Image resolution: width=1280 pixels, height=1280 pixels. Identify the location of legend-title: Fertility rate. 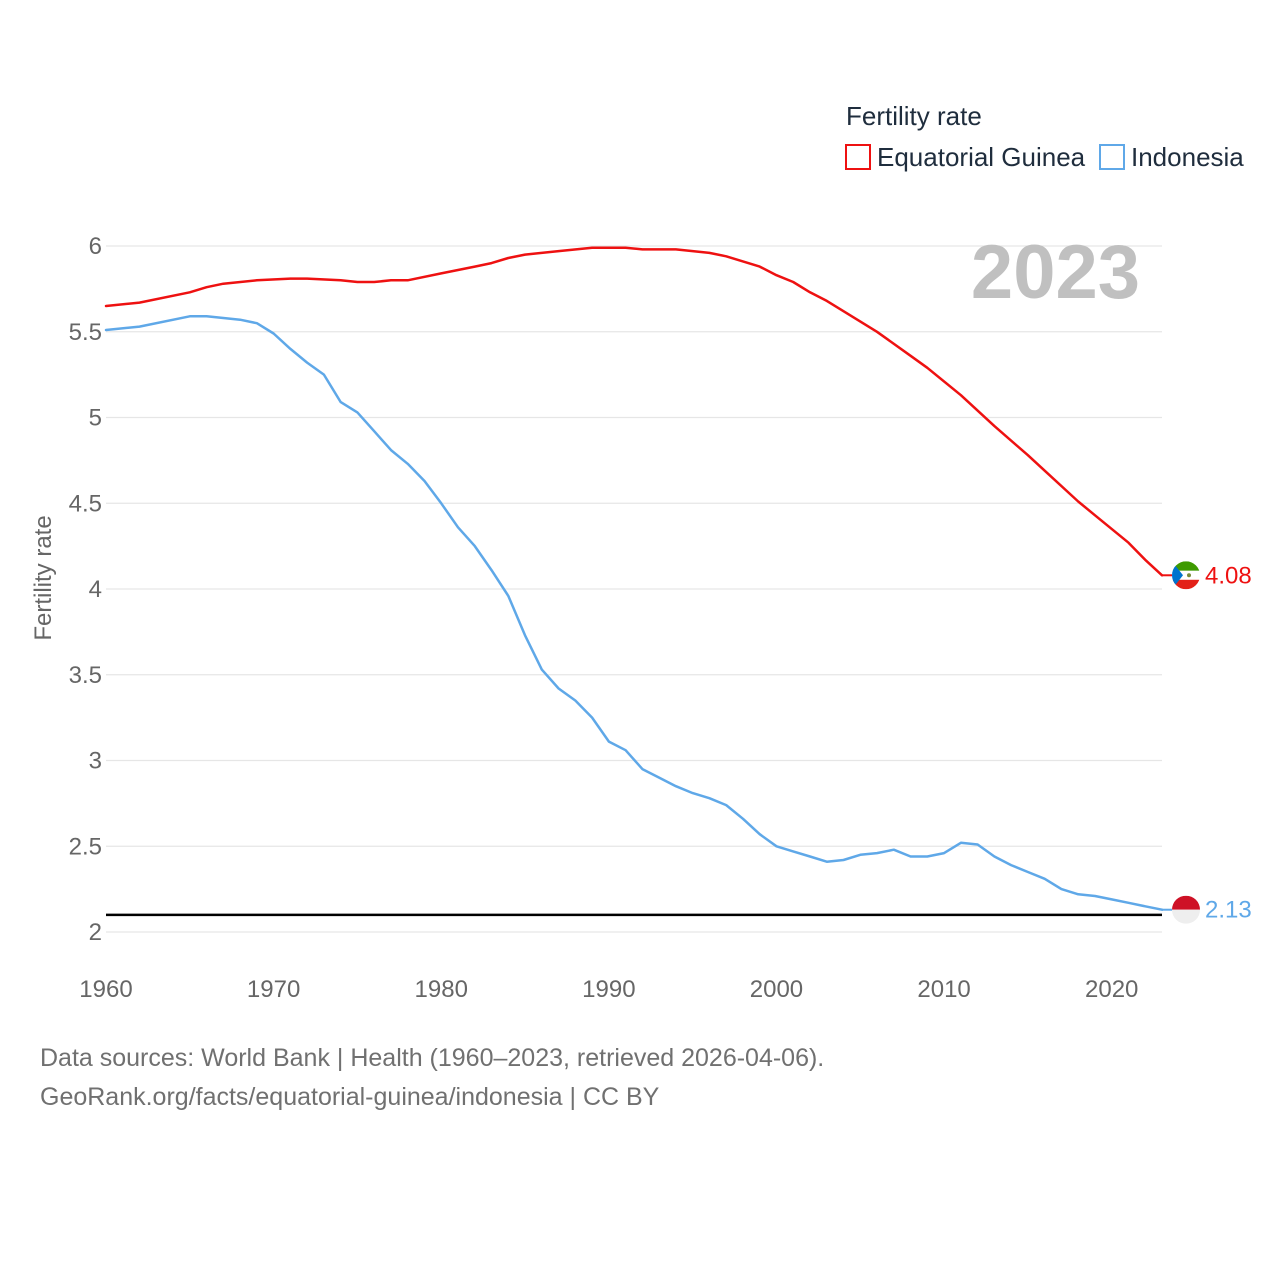
(914, 116).